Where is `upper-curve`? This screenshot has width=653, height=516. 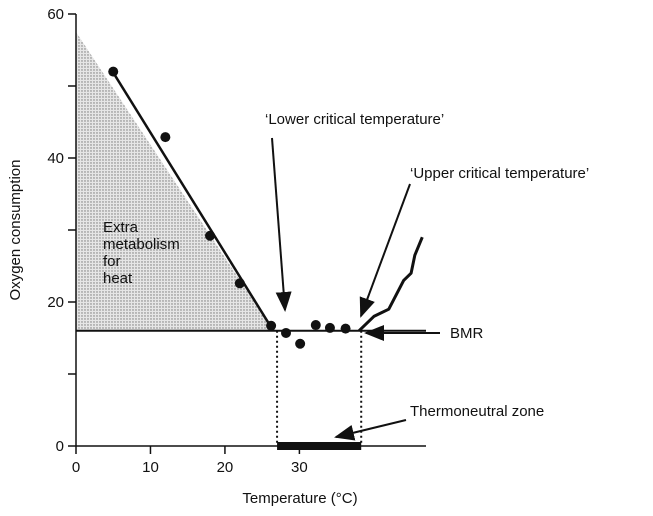 upper-curve is located at coordinates (390, 284).